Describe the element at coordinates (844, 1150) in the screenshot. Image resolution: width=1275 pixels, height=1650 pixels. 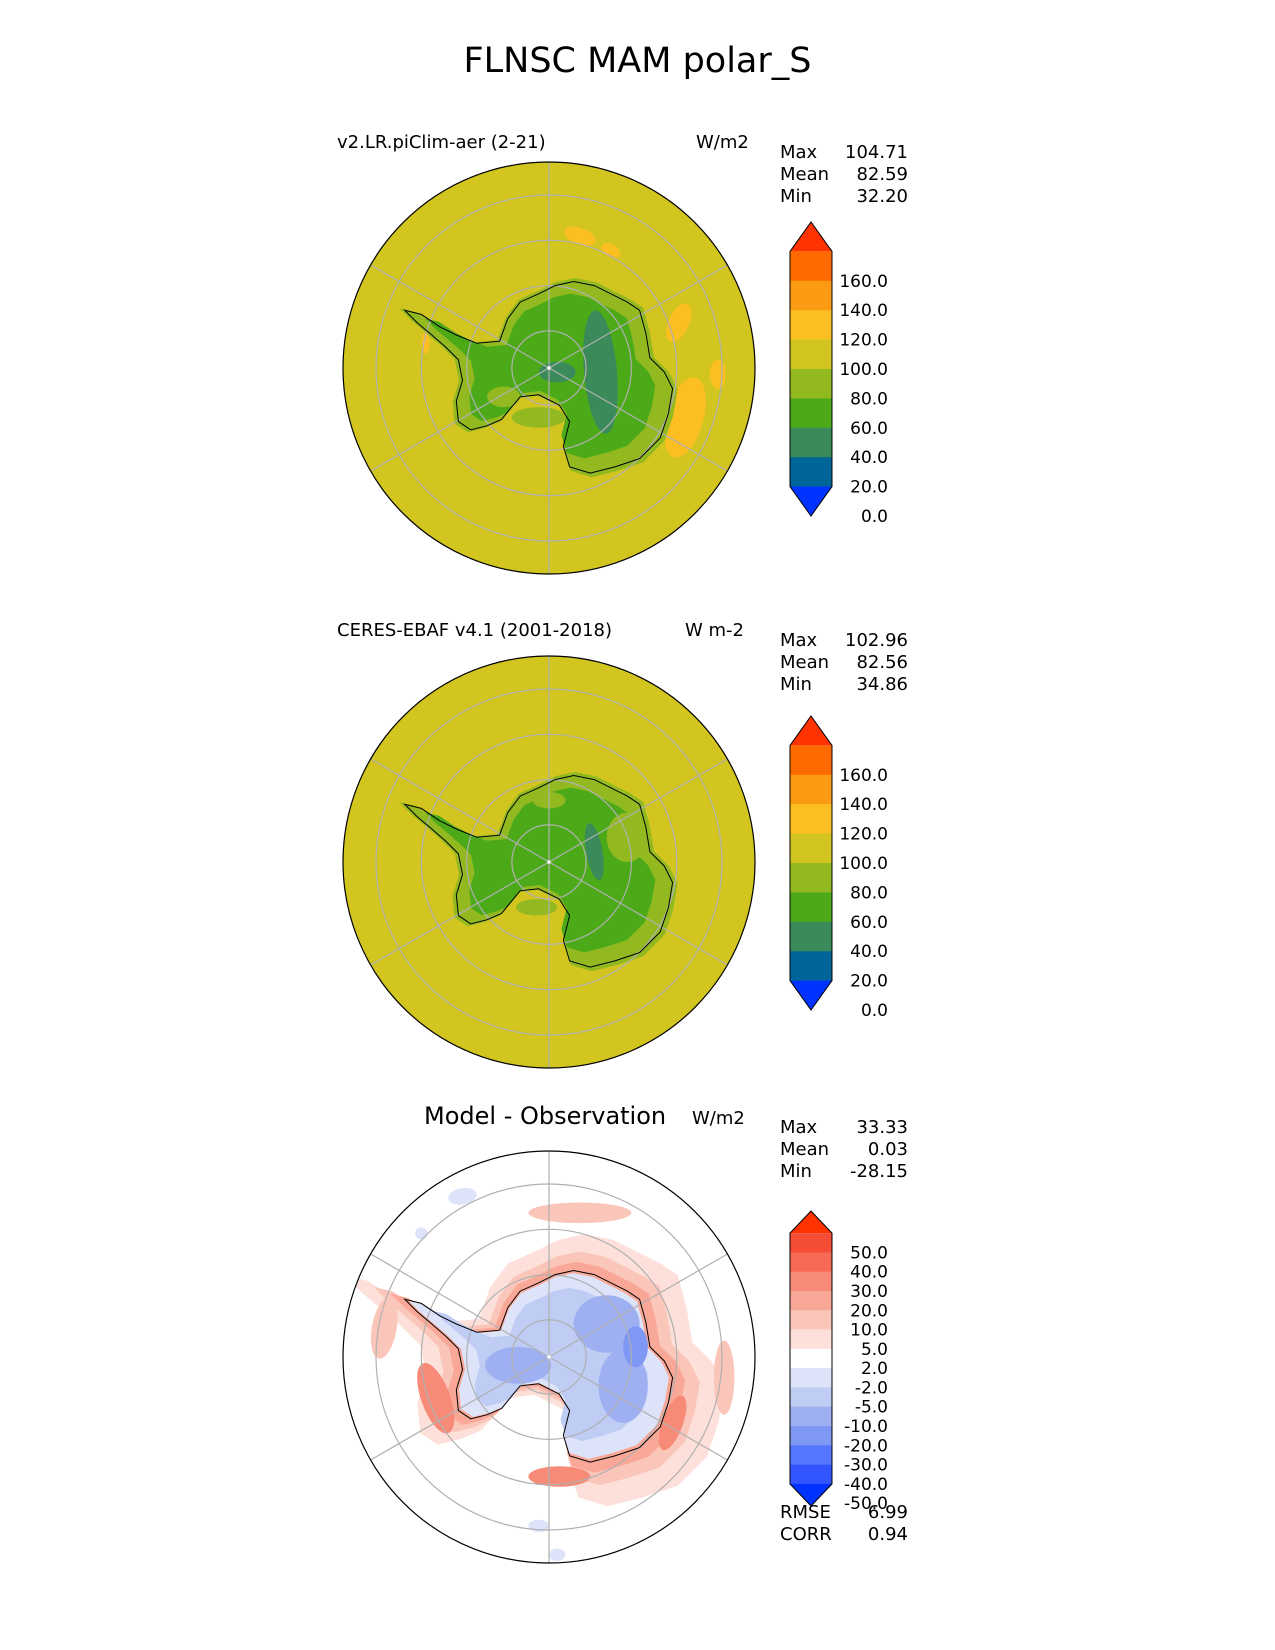
I see `panel-3-stats: Max 33.33 Mean 0.03 Min -28.15` at that location.